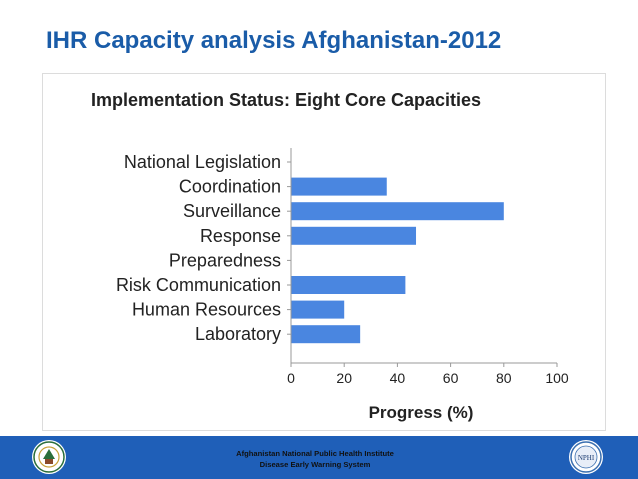  I want to click on nphi-seal-logo: NPHI, so click(586, 457).